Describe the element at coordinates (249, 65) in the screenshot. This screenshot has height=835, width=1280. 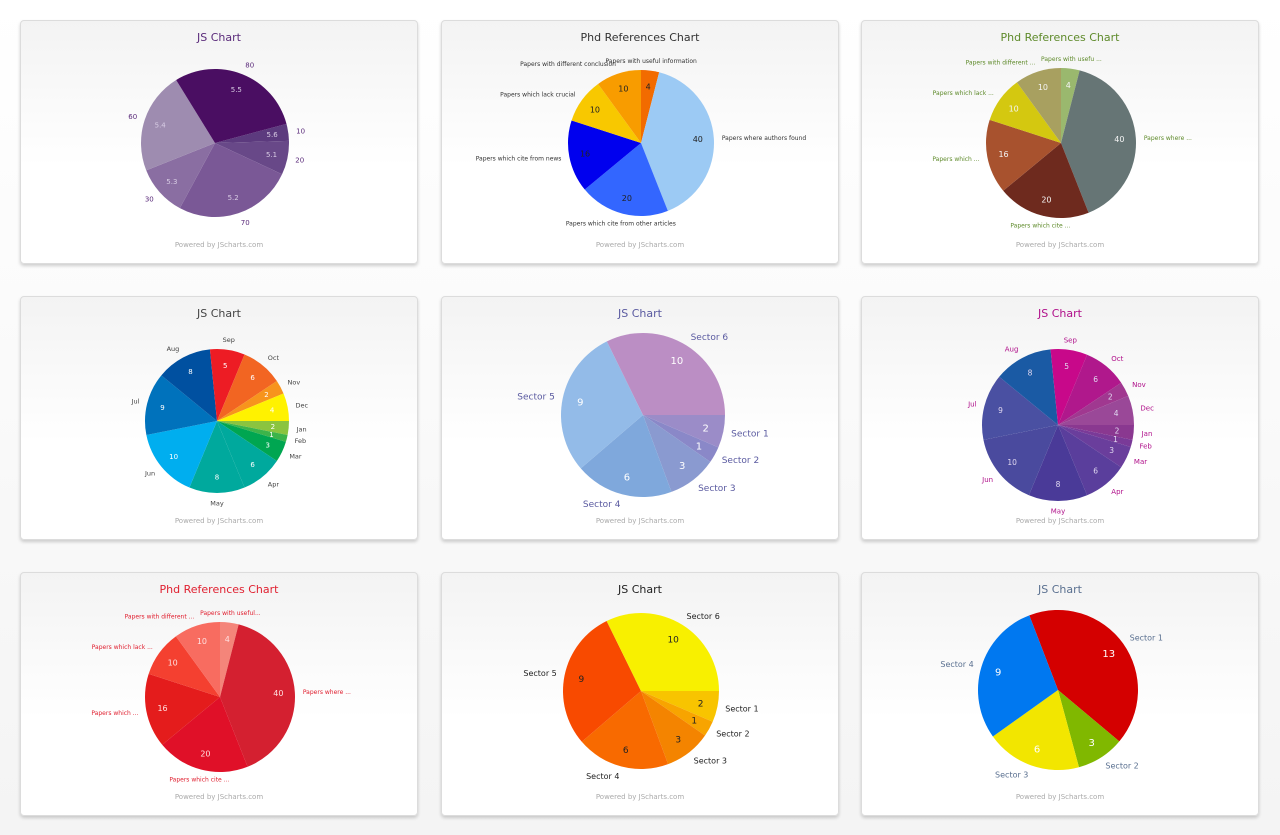
I see `slice-label: 80` at that location.